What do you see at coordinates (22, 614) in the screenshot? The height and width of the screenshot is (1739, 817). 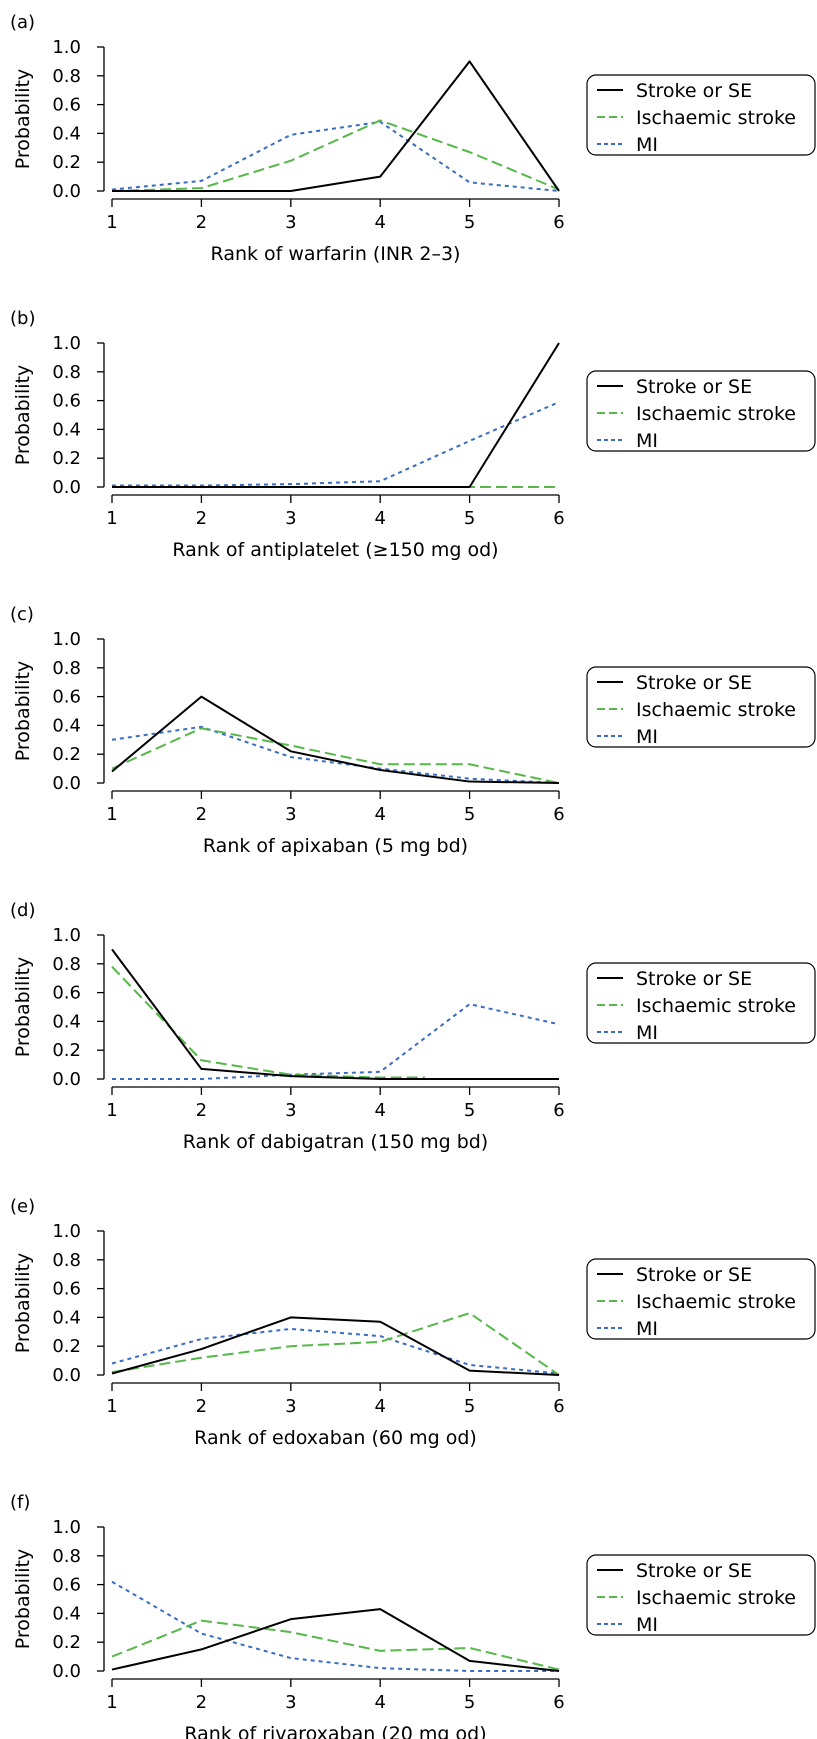 I see `panel-label: (c)` at bounding box center [22, 614].